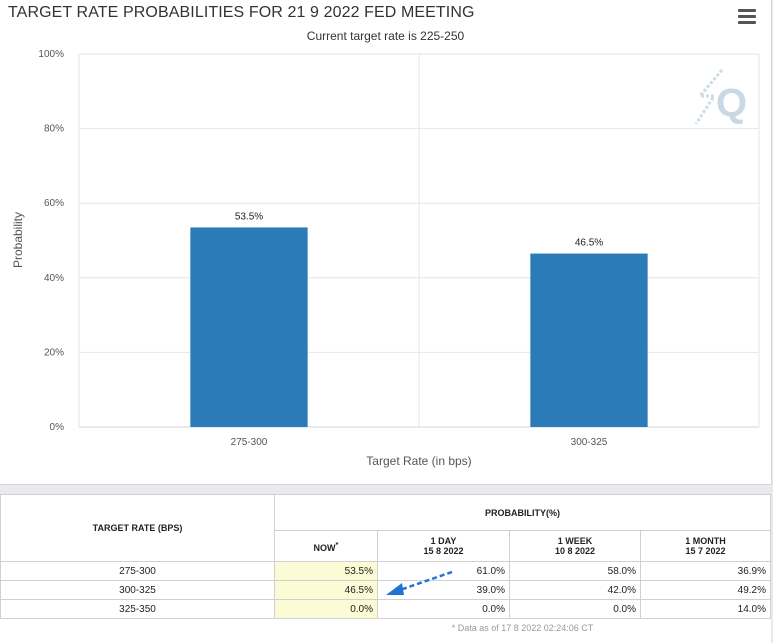  Describe the element at coordinates (326, 609) in the screenshot. I see `cell-now: 0.0%` at that location.